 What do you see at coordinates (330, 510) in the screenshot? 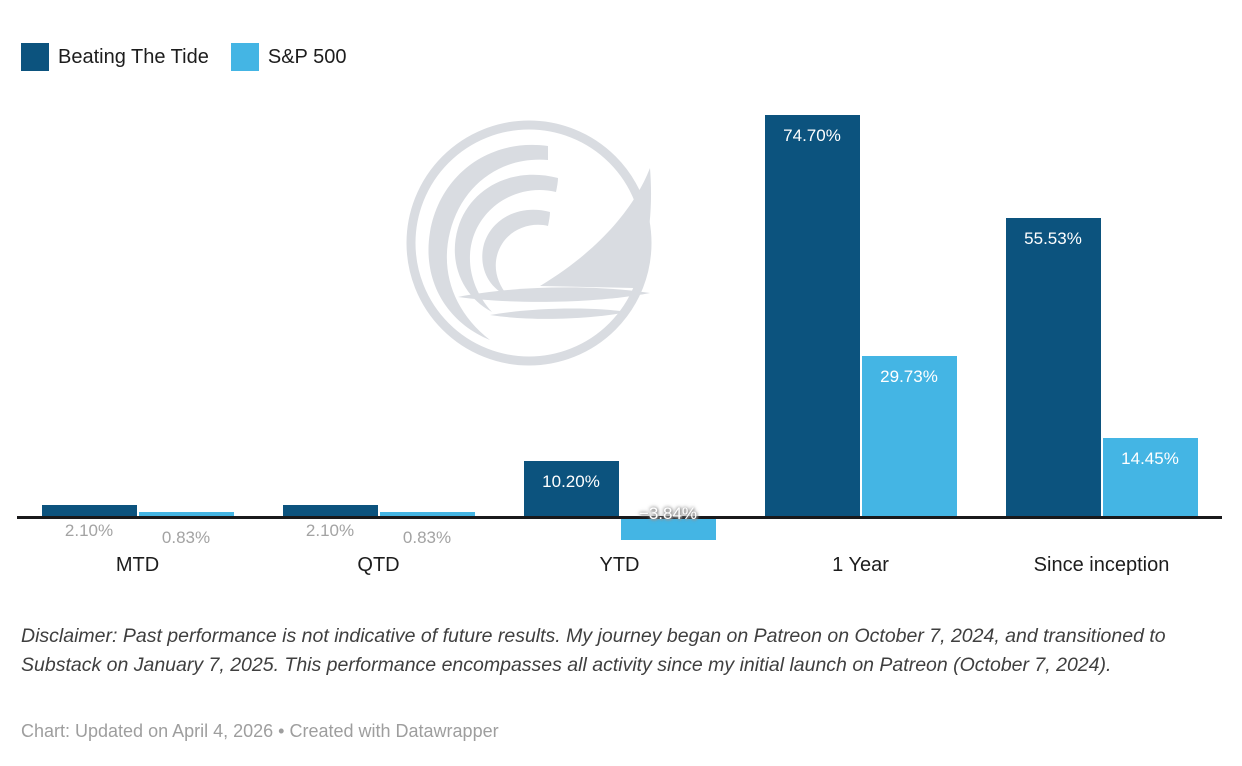
I see `bar-beating-the-tide-qtd` at bounding box center [330, 510].